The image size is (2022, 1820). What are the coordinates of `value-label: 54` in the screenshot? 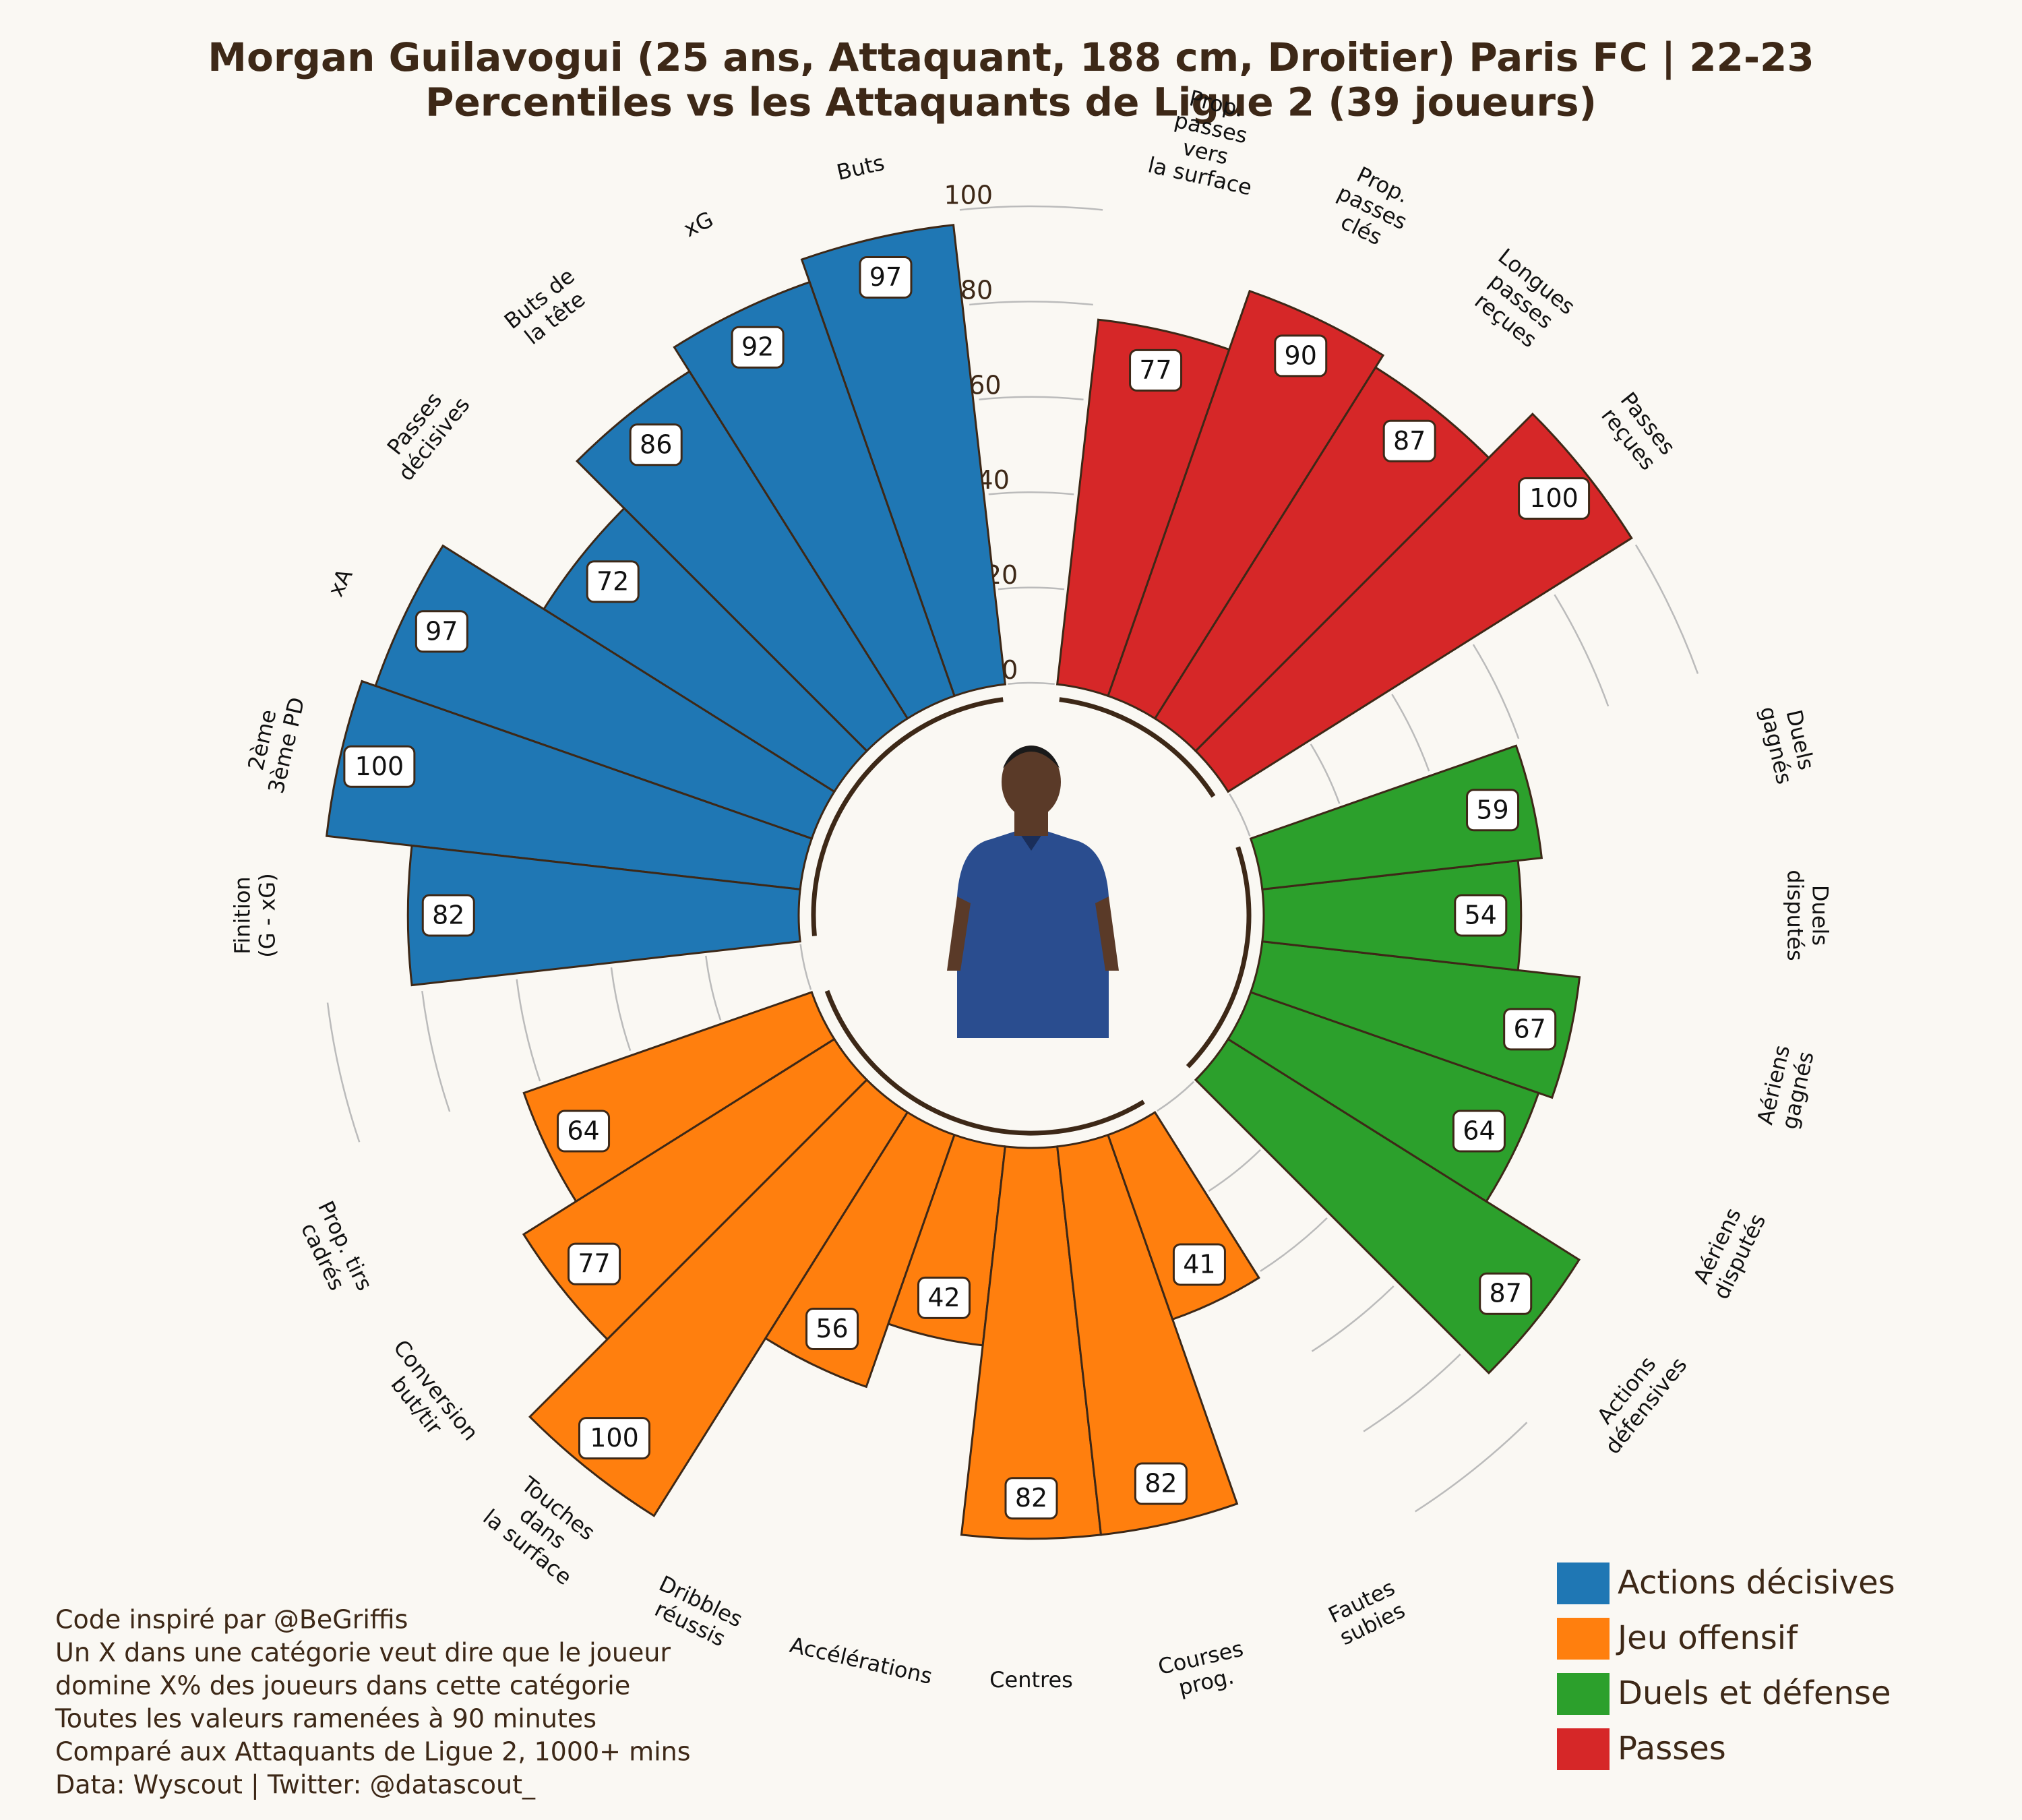 It's located at (1481, 915).